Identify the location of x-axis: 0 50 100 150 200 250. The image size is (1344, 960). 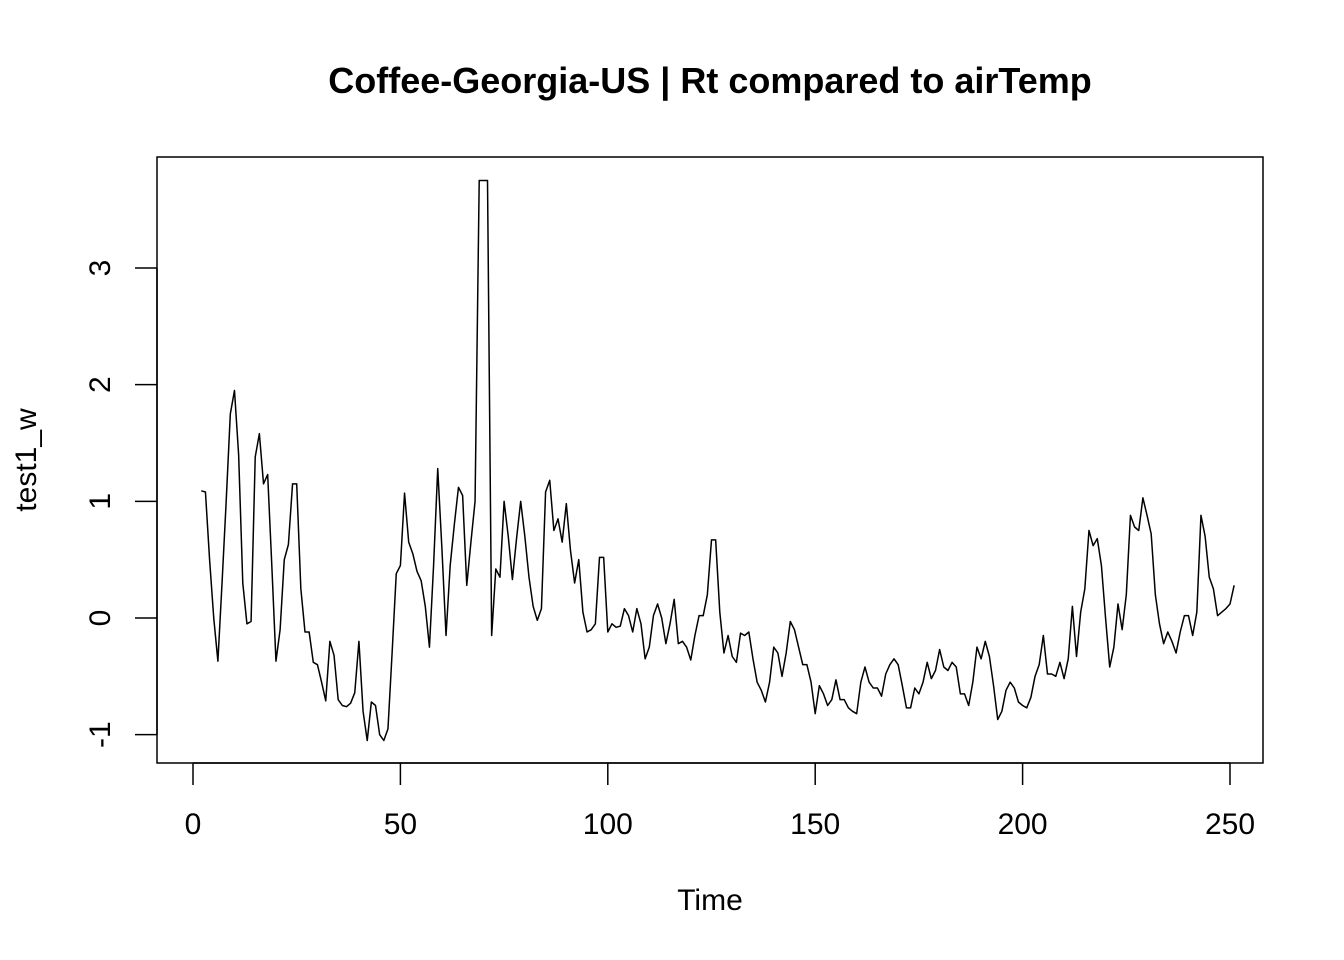
(720, 801).